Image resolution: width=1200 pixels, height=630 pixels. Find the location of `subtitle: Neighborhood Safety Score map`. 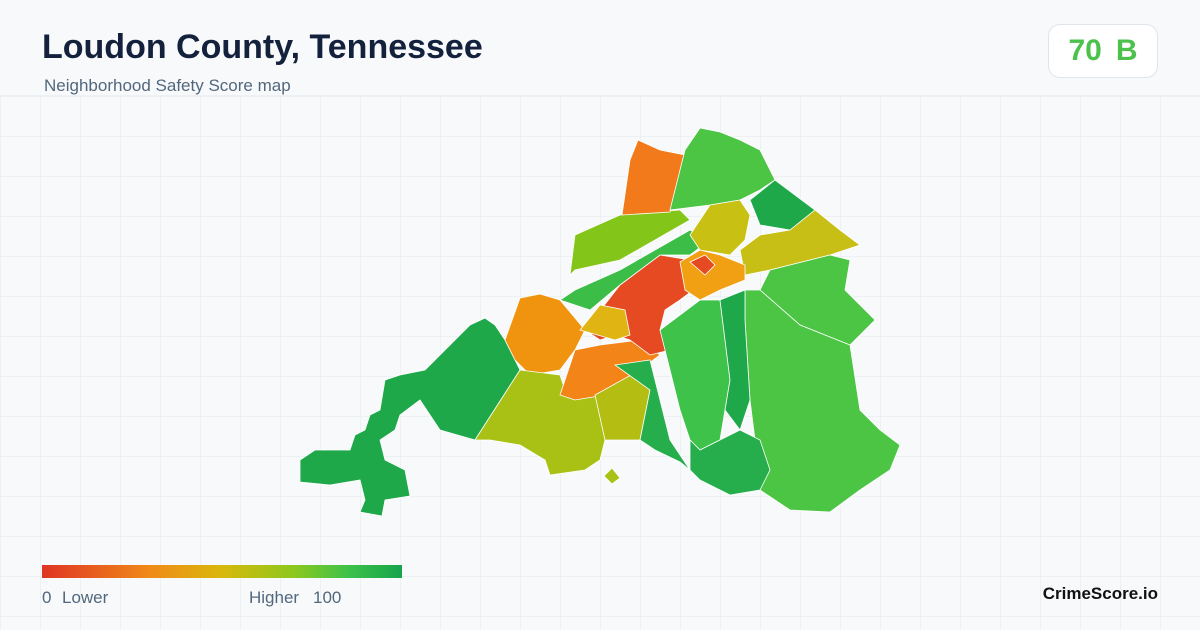

subtitle: Neighborhood Safety Score map is located at coordinates (167, 85).